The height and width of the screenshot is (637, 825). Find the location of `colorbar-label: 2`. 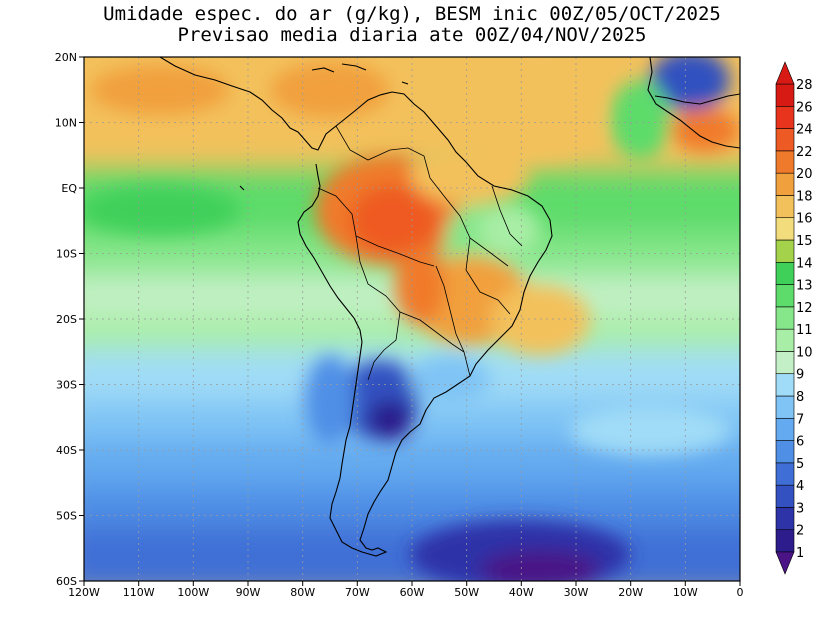

colorbar-label: 2 is located at coordinates (800, 531).